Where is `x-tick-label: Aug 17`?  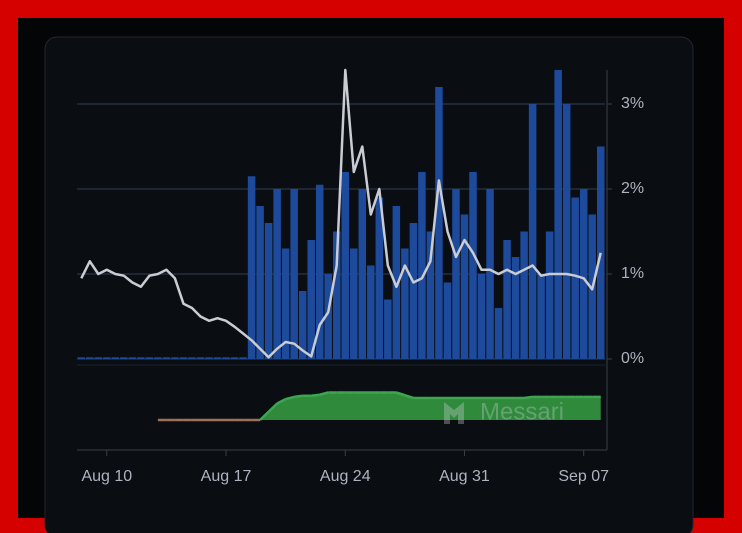
x-tick-label: Aug 17 is located at coordinates (226, 476).